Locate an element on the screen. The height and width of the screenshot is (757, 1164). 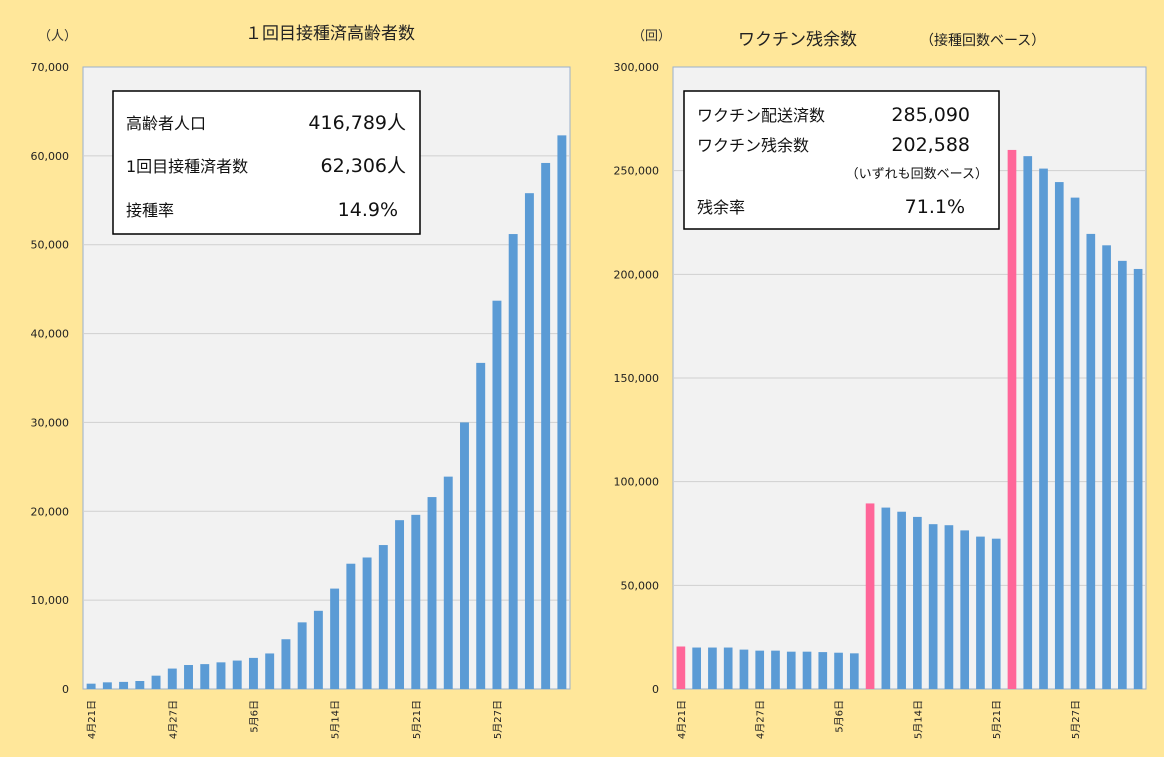
left-info-label-vaccinated: 1回目接種済者数 is located at coordinates (187, 166).